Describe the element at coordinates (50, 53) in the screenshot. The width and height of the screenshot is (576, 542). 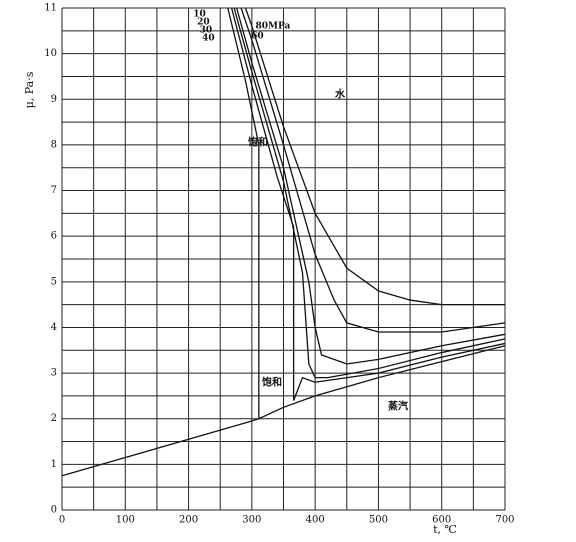
I see `y-tick-label: 10` at that location.